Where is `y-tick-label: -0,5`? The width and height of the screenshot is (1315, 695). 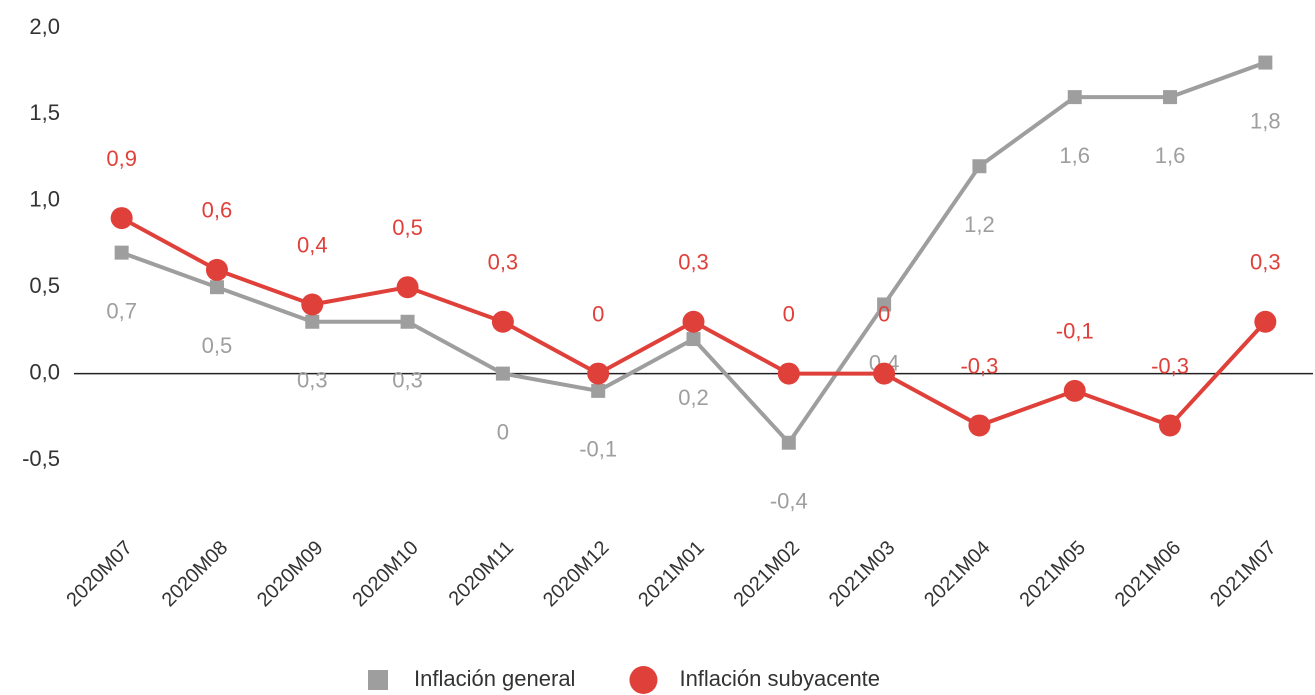 y-tick-label: -0,5 is located at coordinates (41, 458).